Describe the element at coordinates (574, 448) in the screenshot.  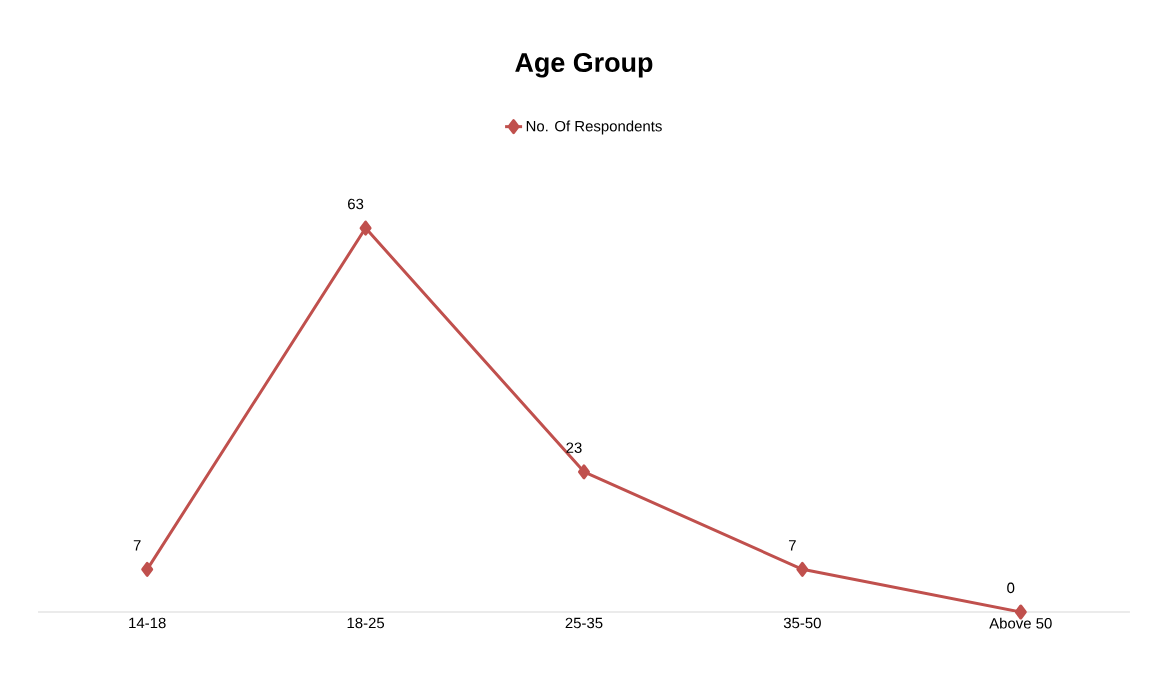
I see `data-label: 23` at that location.